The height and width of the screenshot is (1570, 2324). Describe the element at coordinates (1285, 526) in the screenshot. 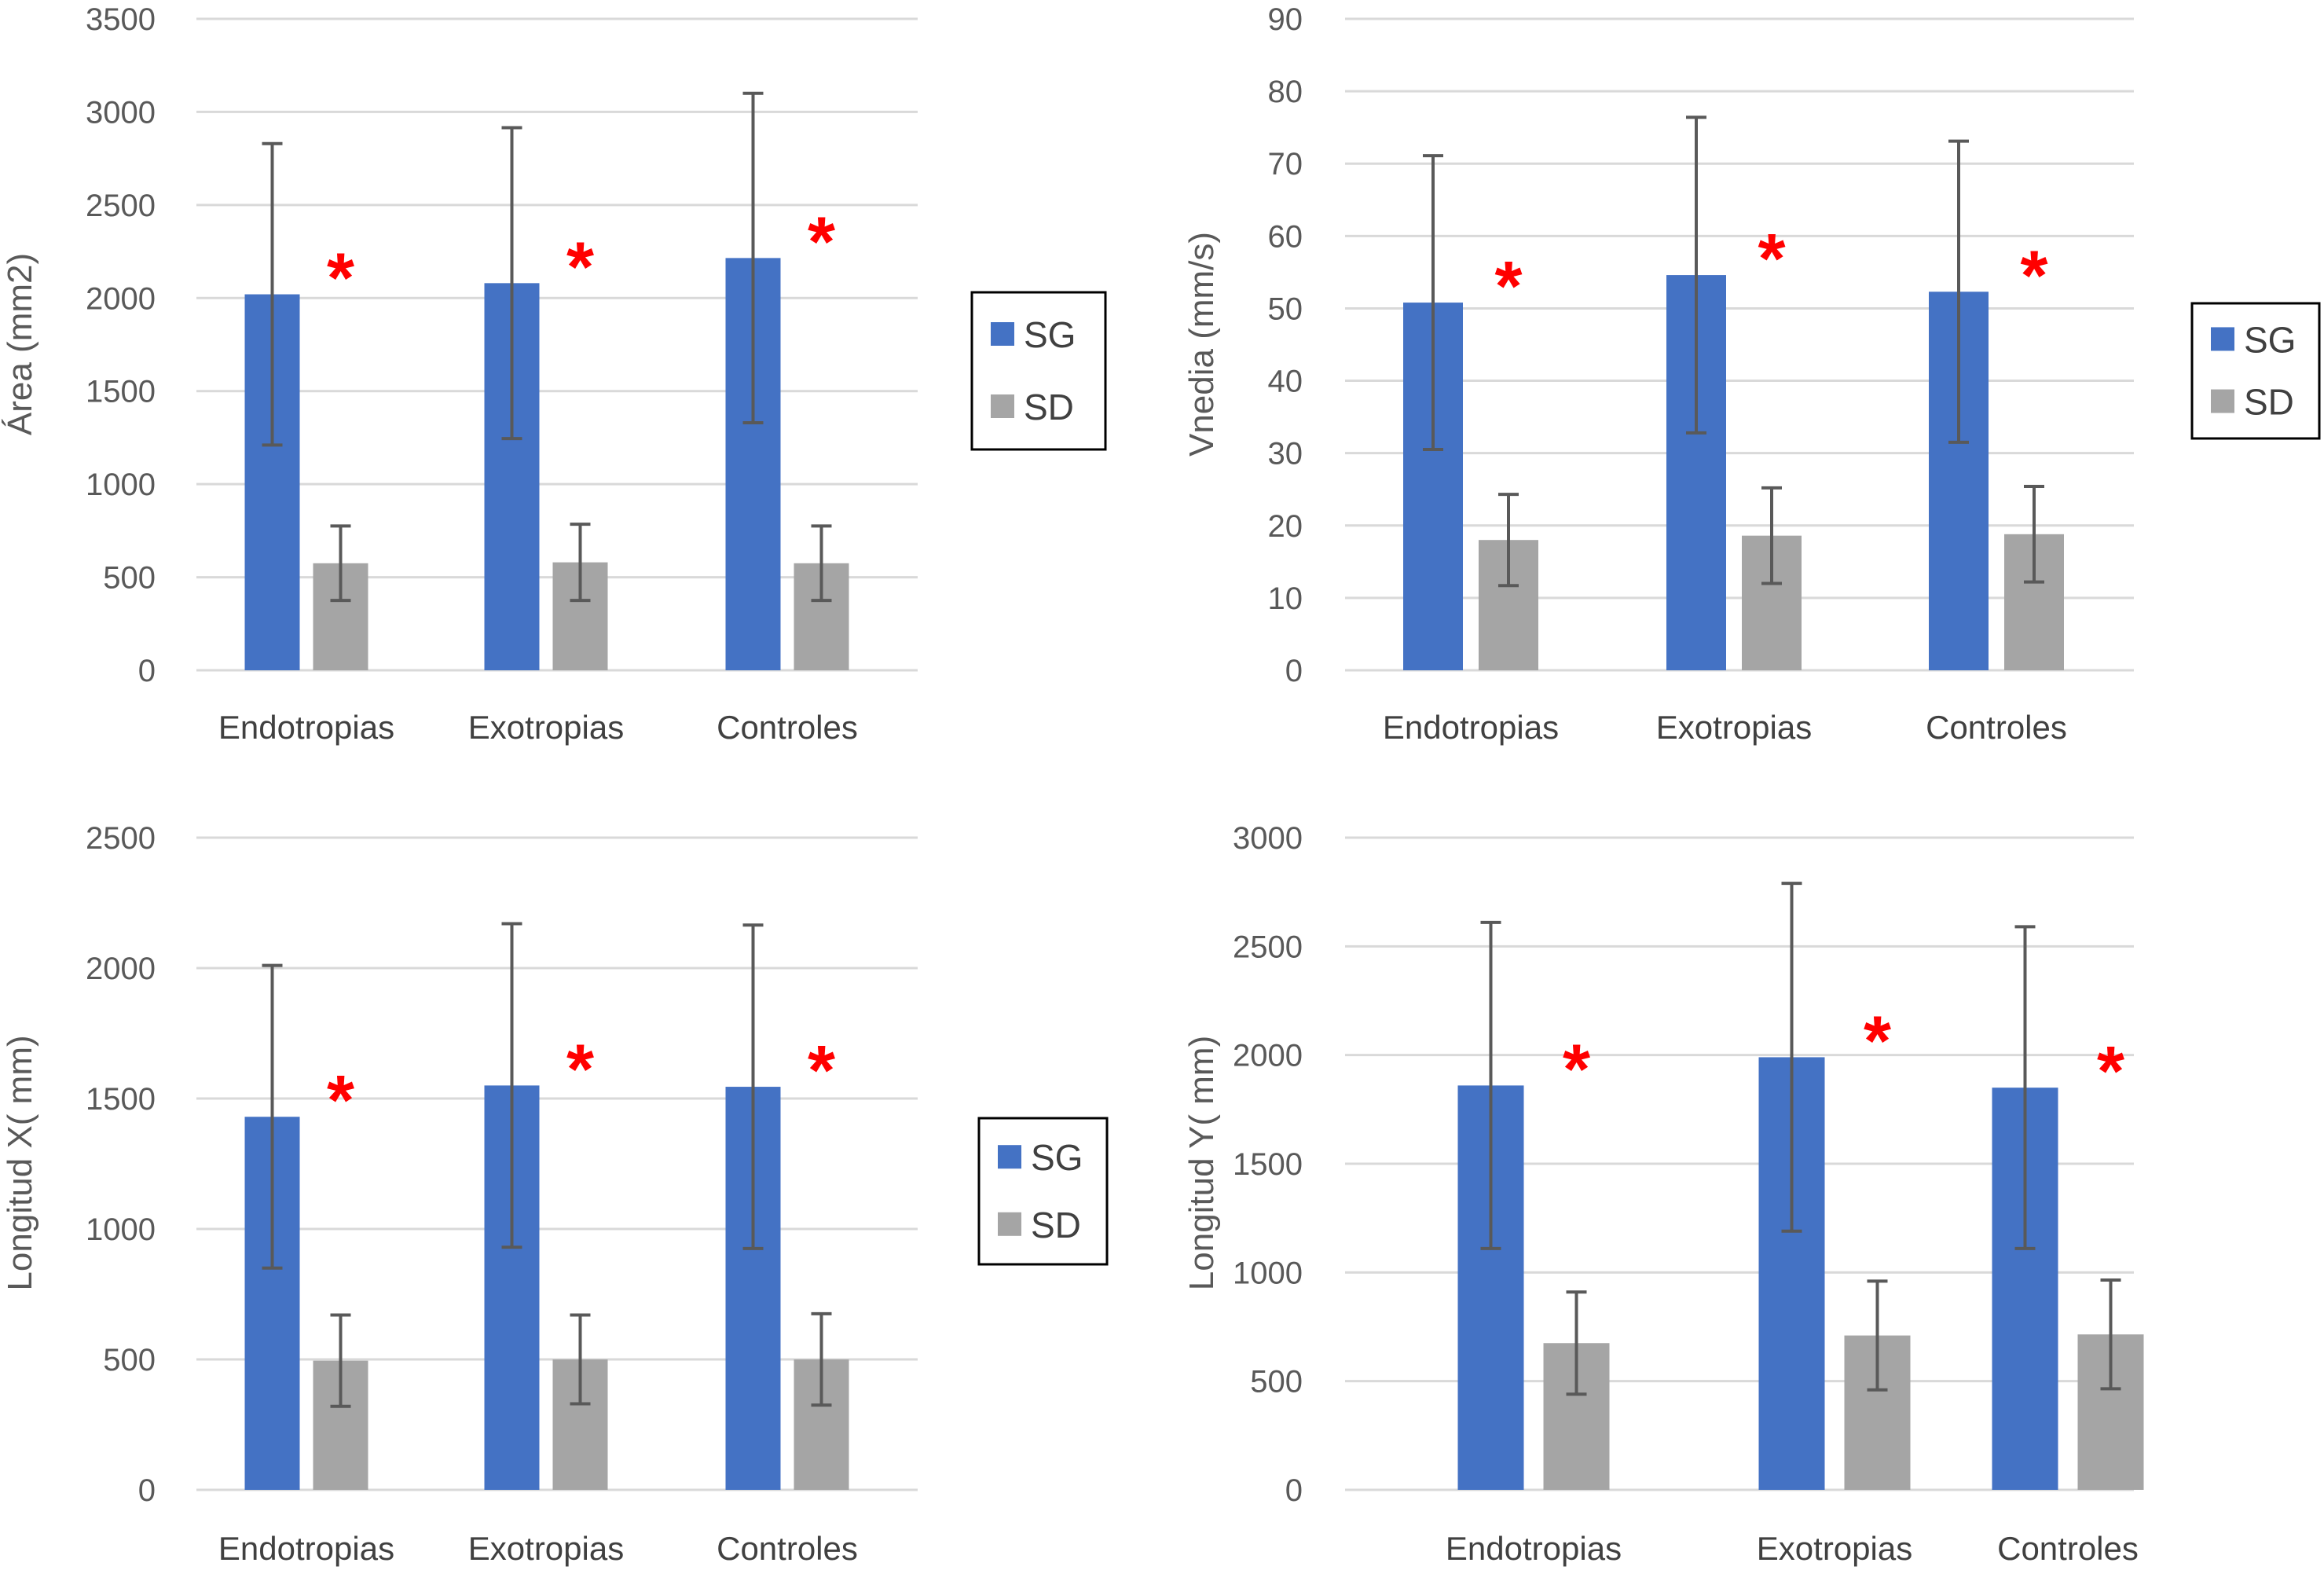

I see `y-tick-label: 20` at that location.